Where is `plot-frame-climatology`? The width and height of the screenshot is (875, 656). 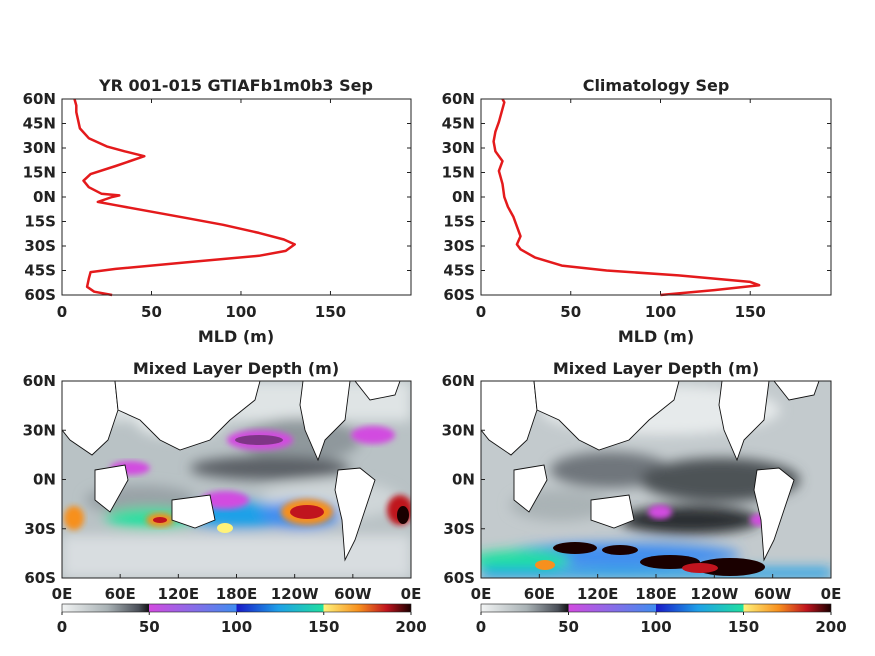
plot-frame-climatology is located at coordinates (656, 197).